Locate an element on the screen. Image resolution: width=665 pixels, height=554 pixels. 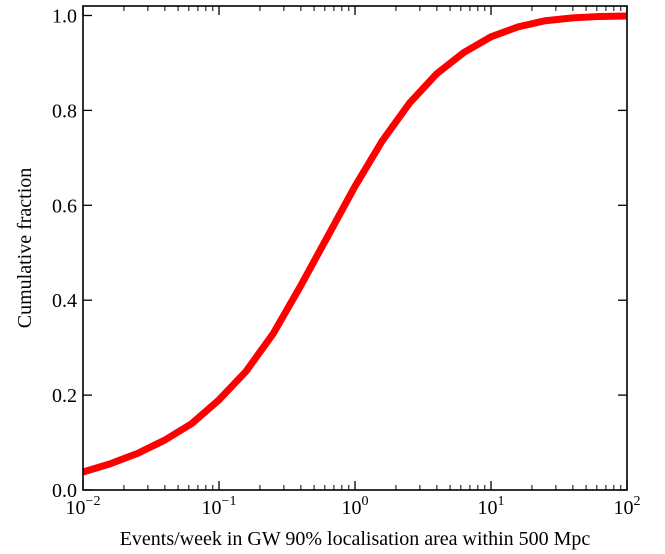
x-tick-label-1: 10⁻¹ is located at coordinates (219, 506).